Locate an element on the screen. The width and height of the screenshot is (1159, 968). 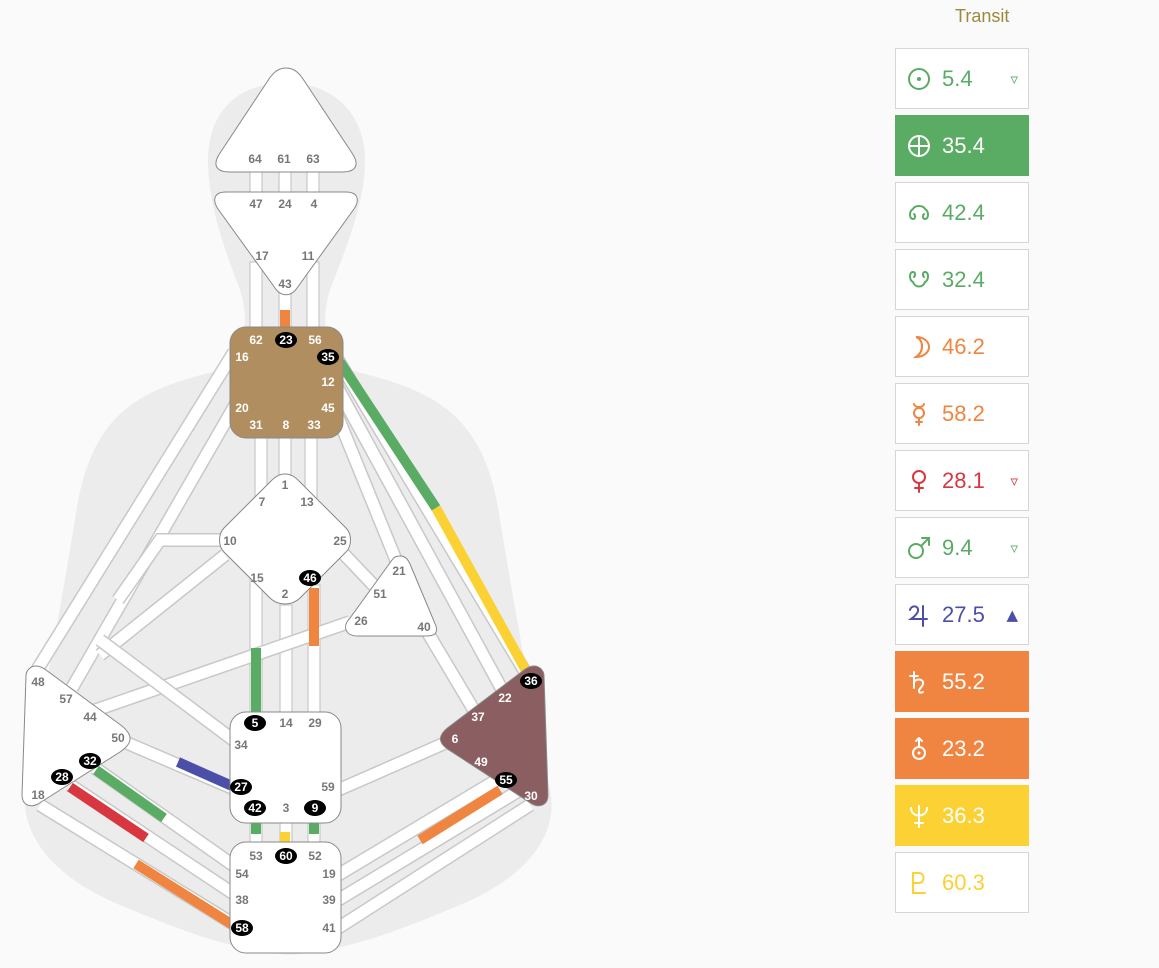
gate-42-activation is located at coordinates (255, 808).